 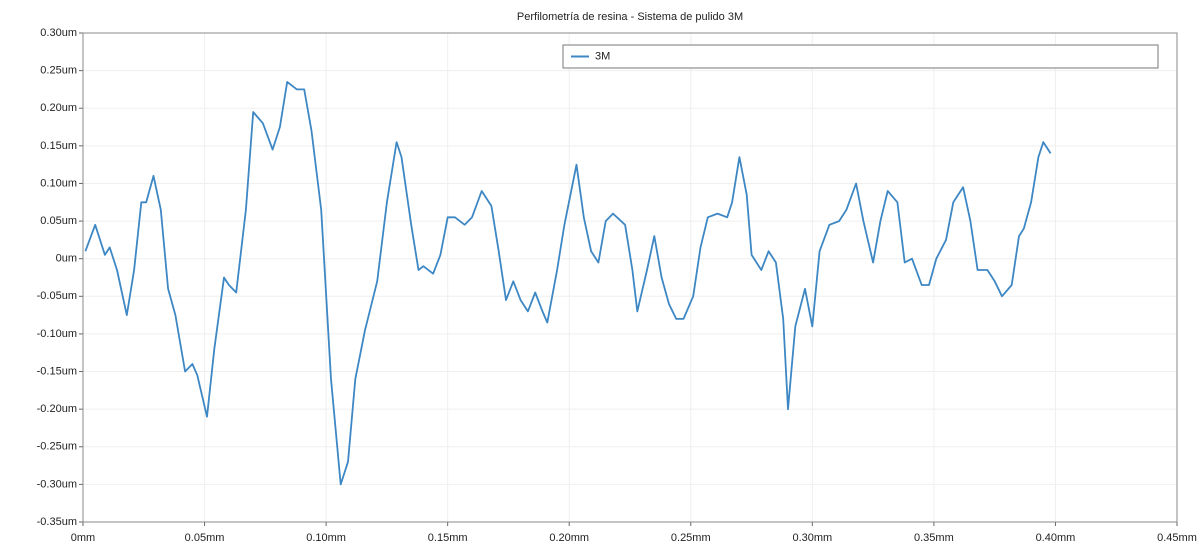 What do you see at coordinates (58, 108) in the screenshot?
I see `y-tick-label: 0.20um` at bounding box center [58, 108].